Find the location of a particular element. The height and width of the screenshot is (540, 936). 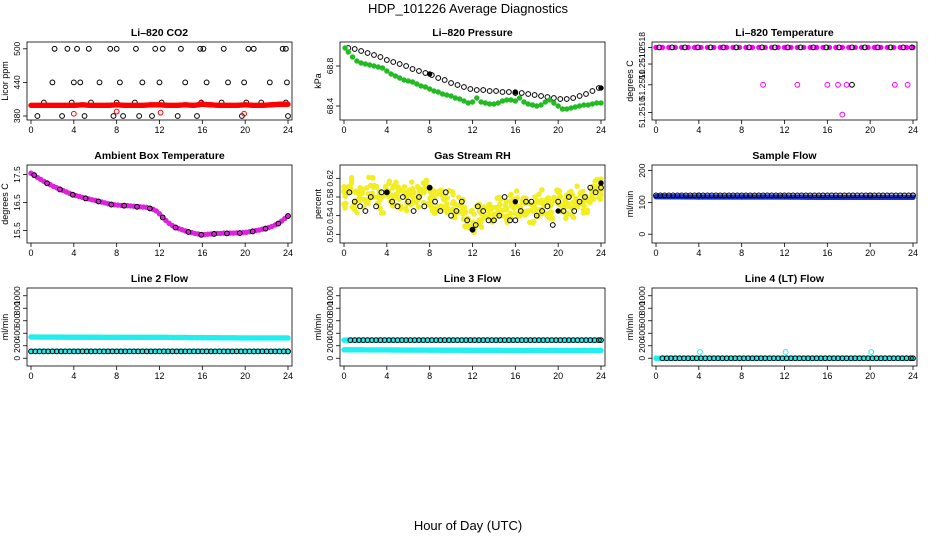

point-magenta-open is located at coordinates (827, 84).